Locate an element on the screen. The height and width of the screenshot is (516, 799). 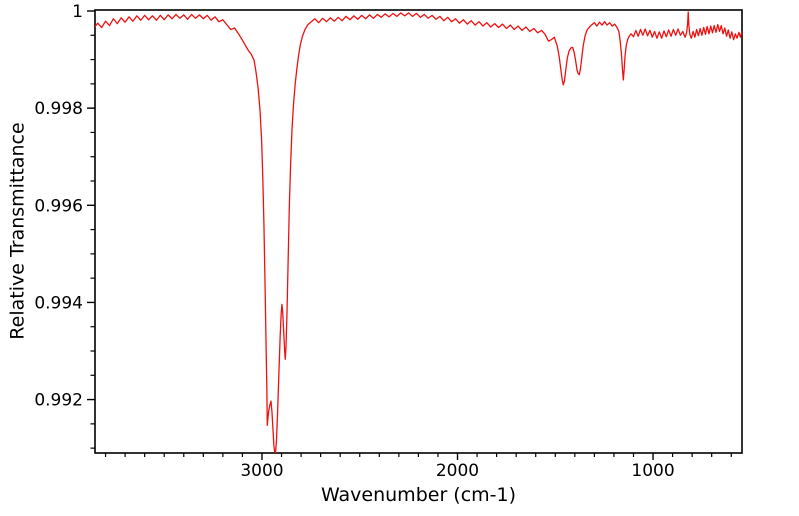
x-tick-label: 3000 is located at coordinates (261, 471).